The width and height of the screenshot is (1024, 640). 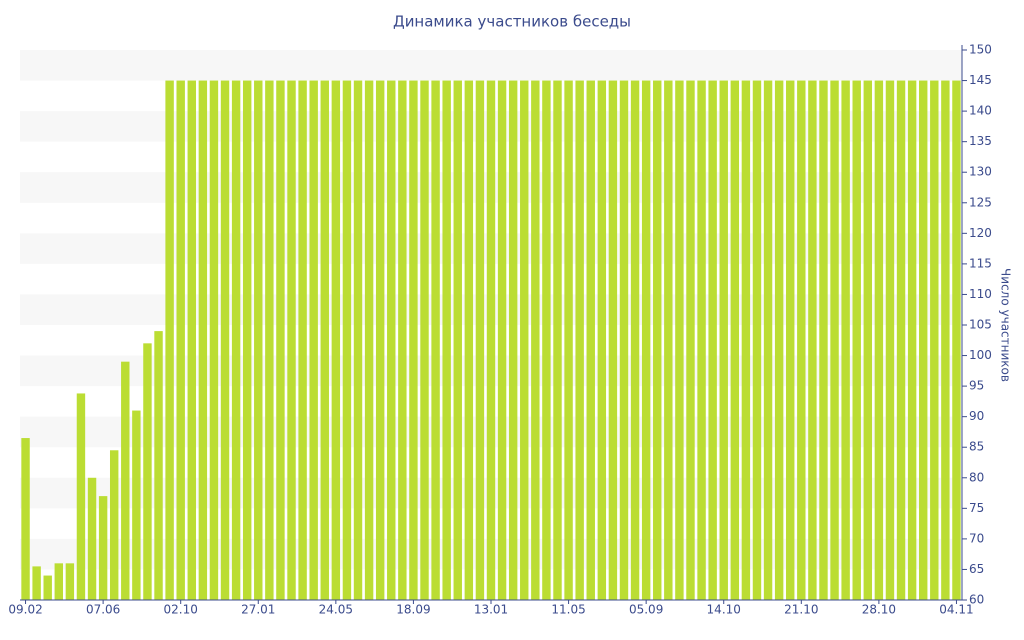 What do you see at coordinates (980, 294) in the screenshot?
I see `y-tick-label: 110` at bounding box center [980, 294].